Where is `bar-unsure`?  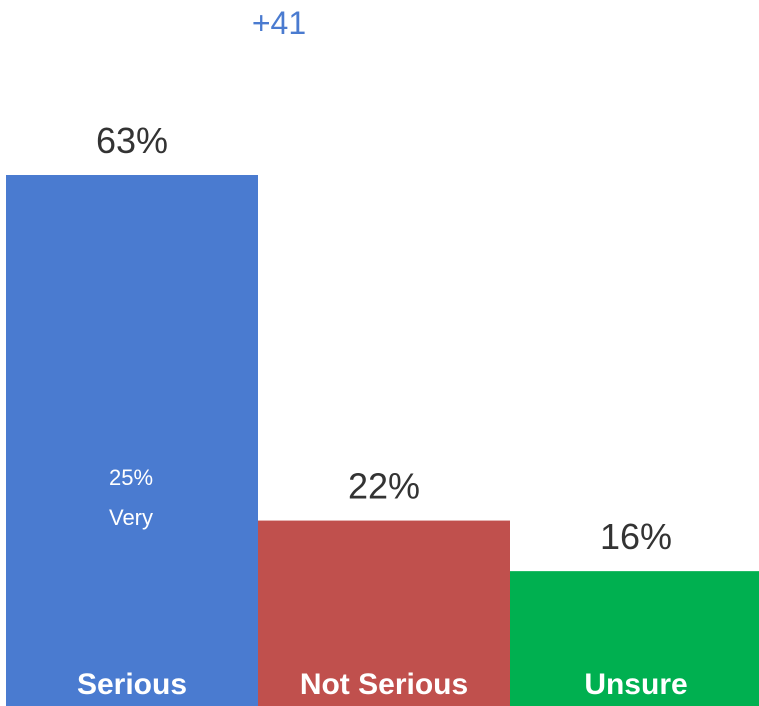
bar-unsure is located at coordinates (634, 638).